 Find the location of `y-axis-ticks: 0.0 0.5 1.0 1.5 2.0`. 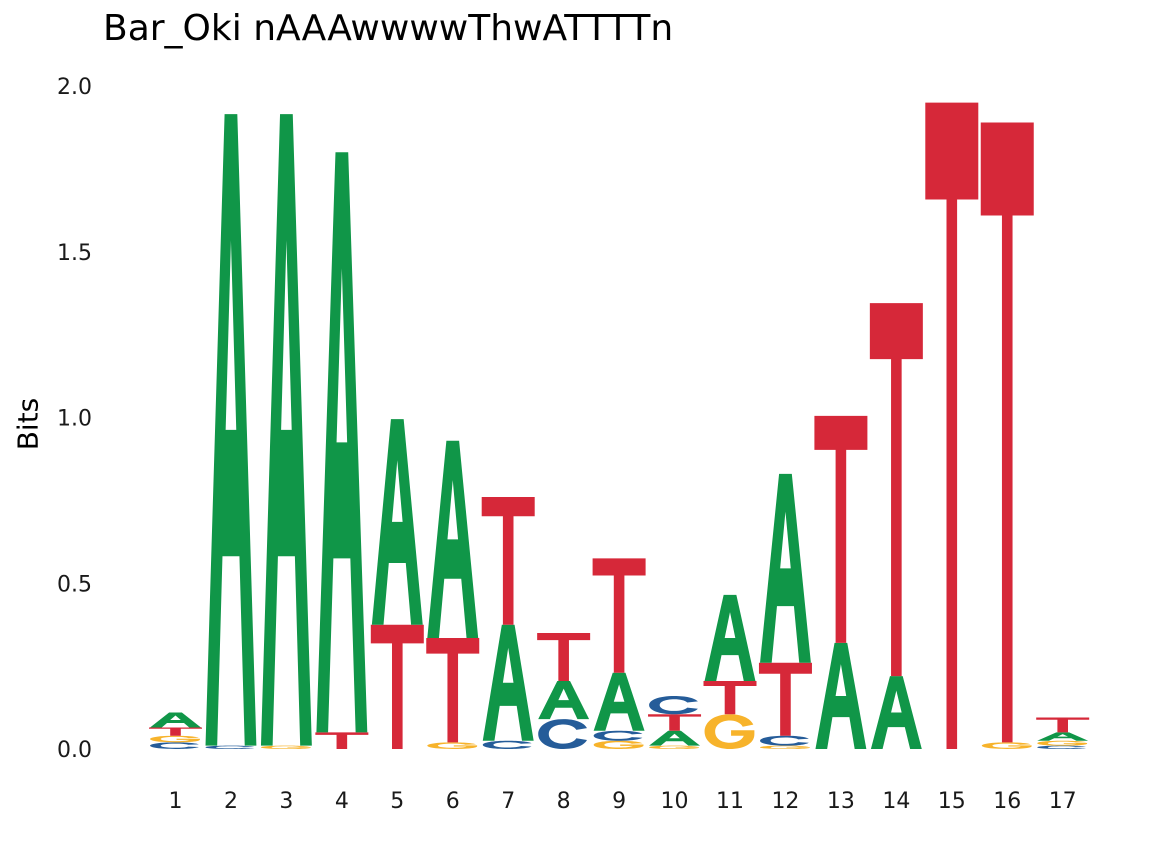

y-axis-ticks: 0.0 0.5 1.0 1.5 2.0 is located at coordinates (74, 419).